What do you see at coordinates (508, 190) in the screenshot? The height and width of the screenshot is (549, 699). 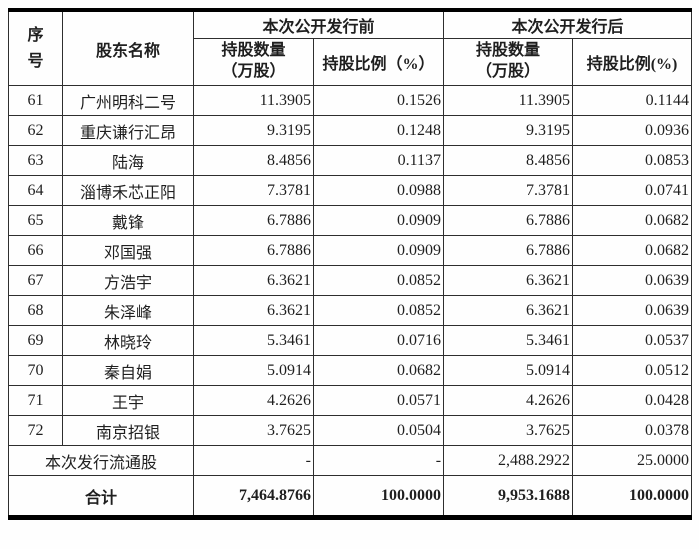 I see `qty-after: 7.3781` at bounding box center [508, 190].